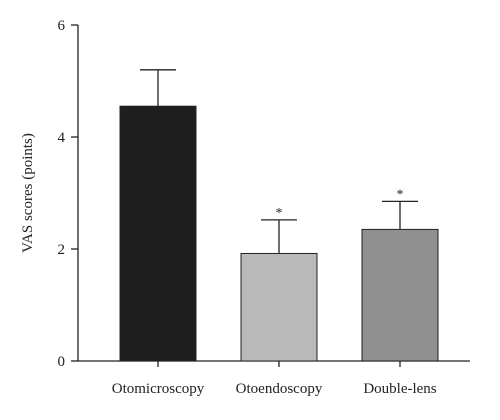 The height and width of the screenshot is (420, 500). Describe the element at coordinates (28, 193) in the screenshot. I see `y-axis-label: VAS scores (points)` at that location.